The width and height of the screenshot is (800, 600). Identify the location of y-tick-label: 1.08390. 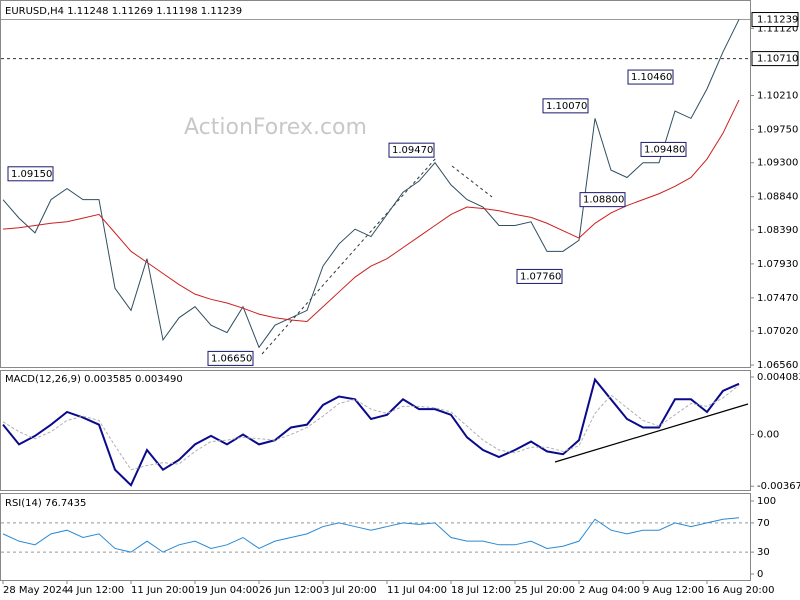
(777, 230).